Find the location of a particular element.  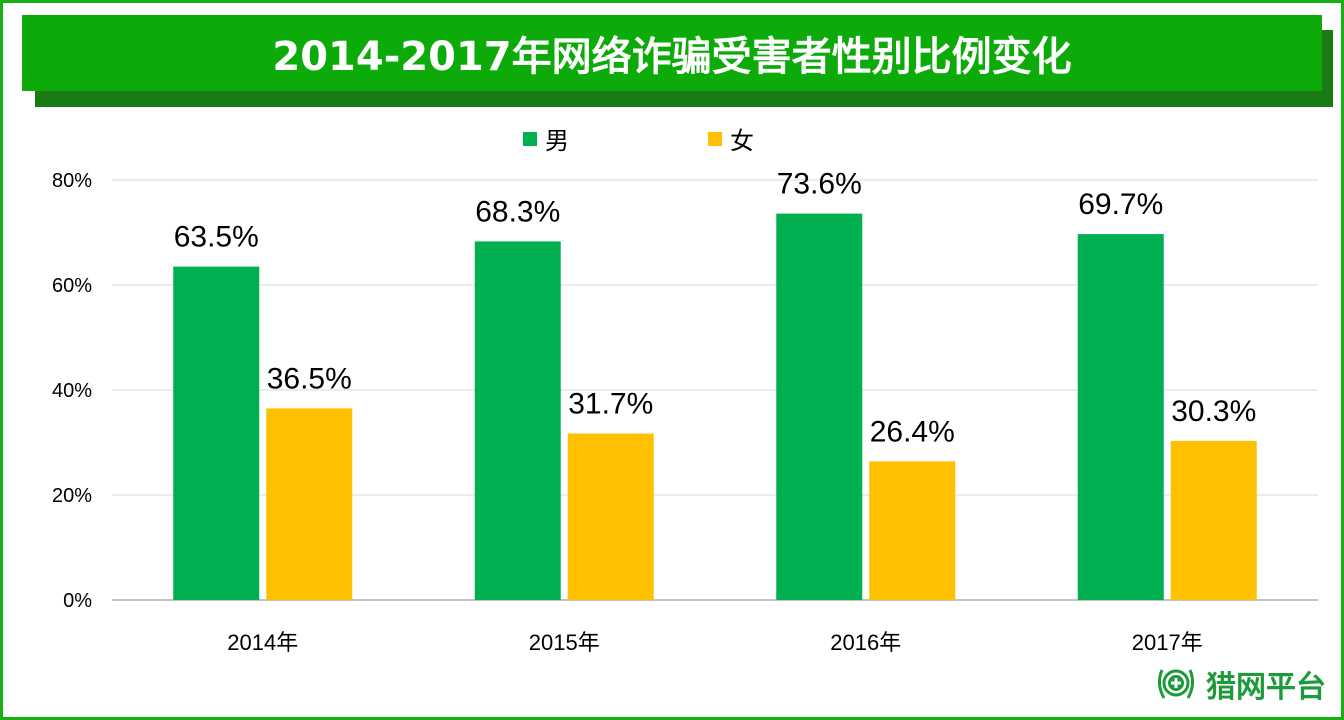

data-label: 36.5% is located at coordinates (309, 378).